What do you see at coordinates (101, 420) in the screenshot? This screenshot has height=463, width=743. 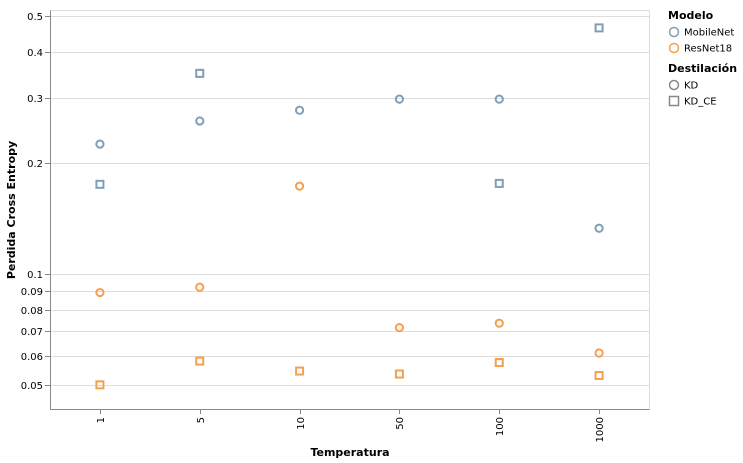 I see `x-tick-label: 1` at bounding box center [101, 420].